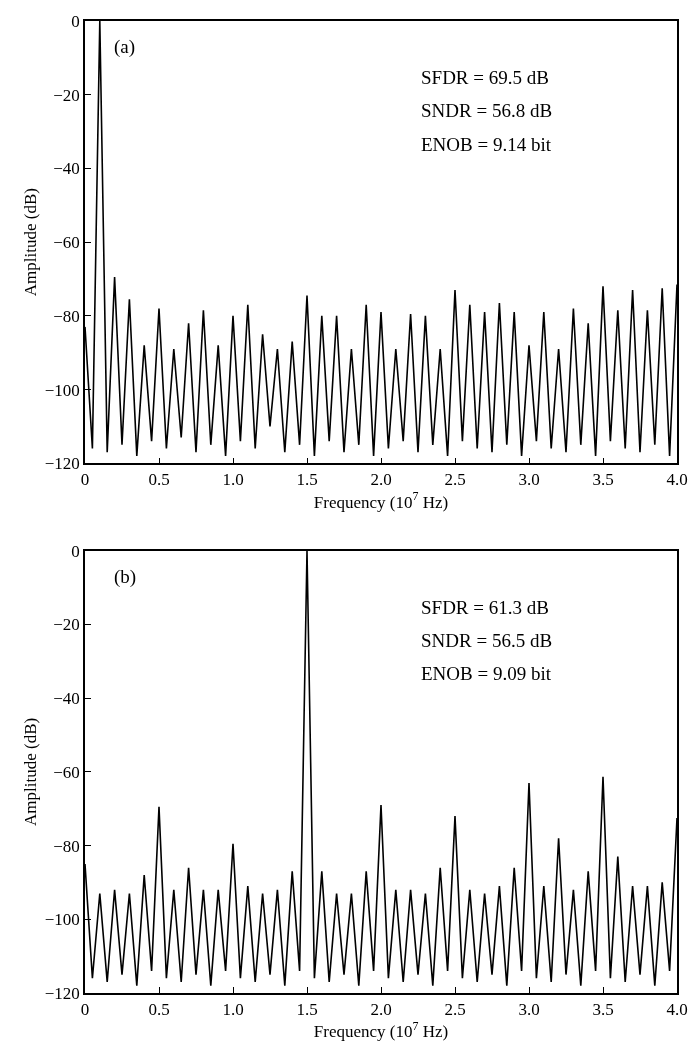  What do you see at coordinates (487, 640) in the screenshot?
I see `annotation: SNDR = 56.5 dB` at bounding box center [487, 640].